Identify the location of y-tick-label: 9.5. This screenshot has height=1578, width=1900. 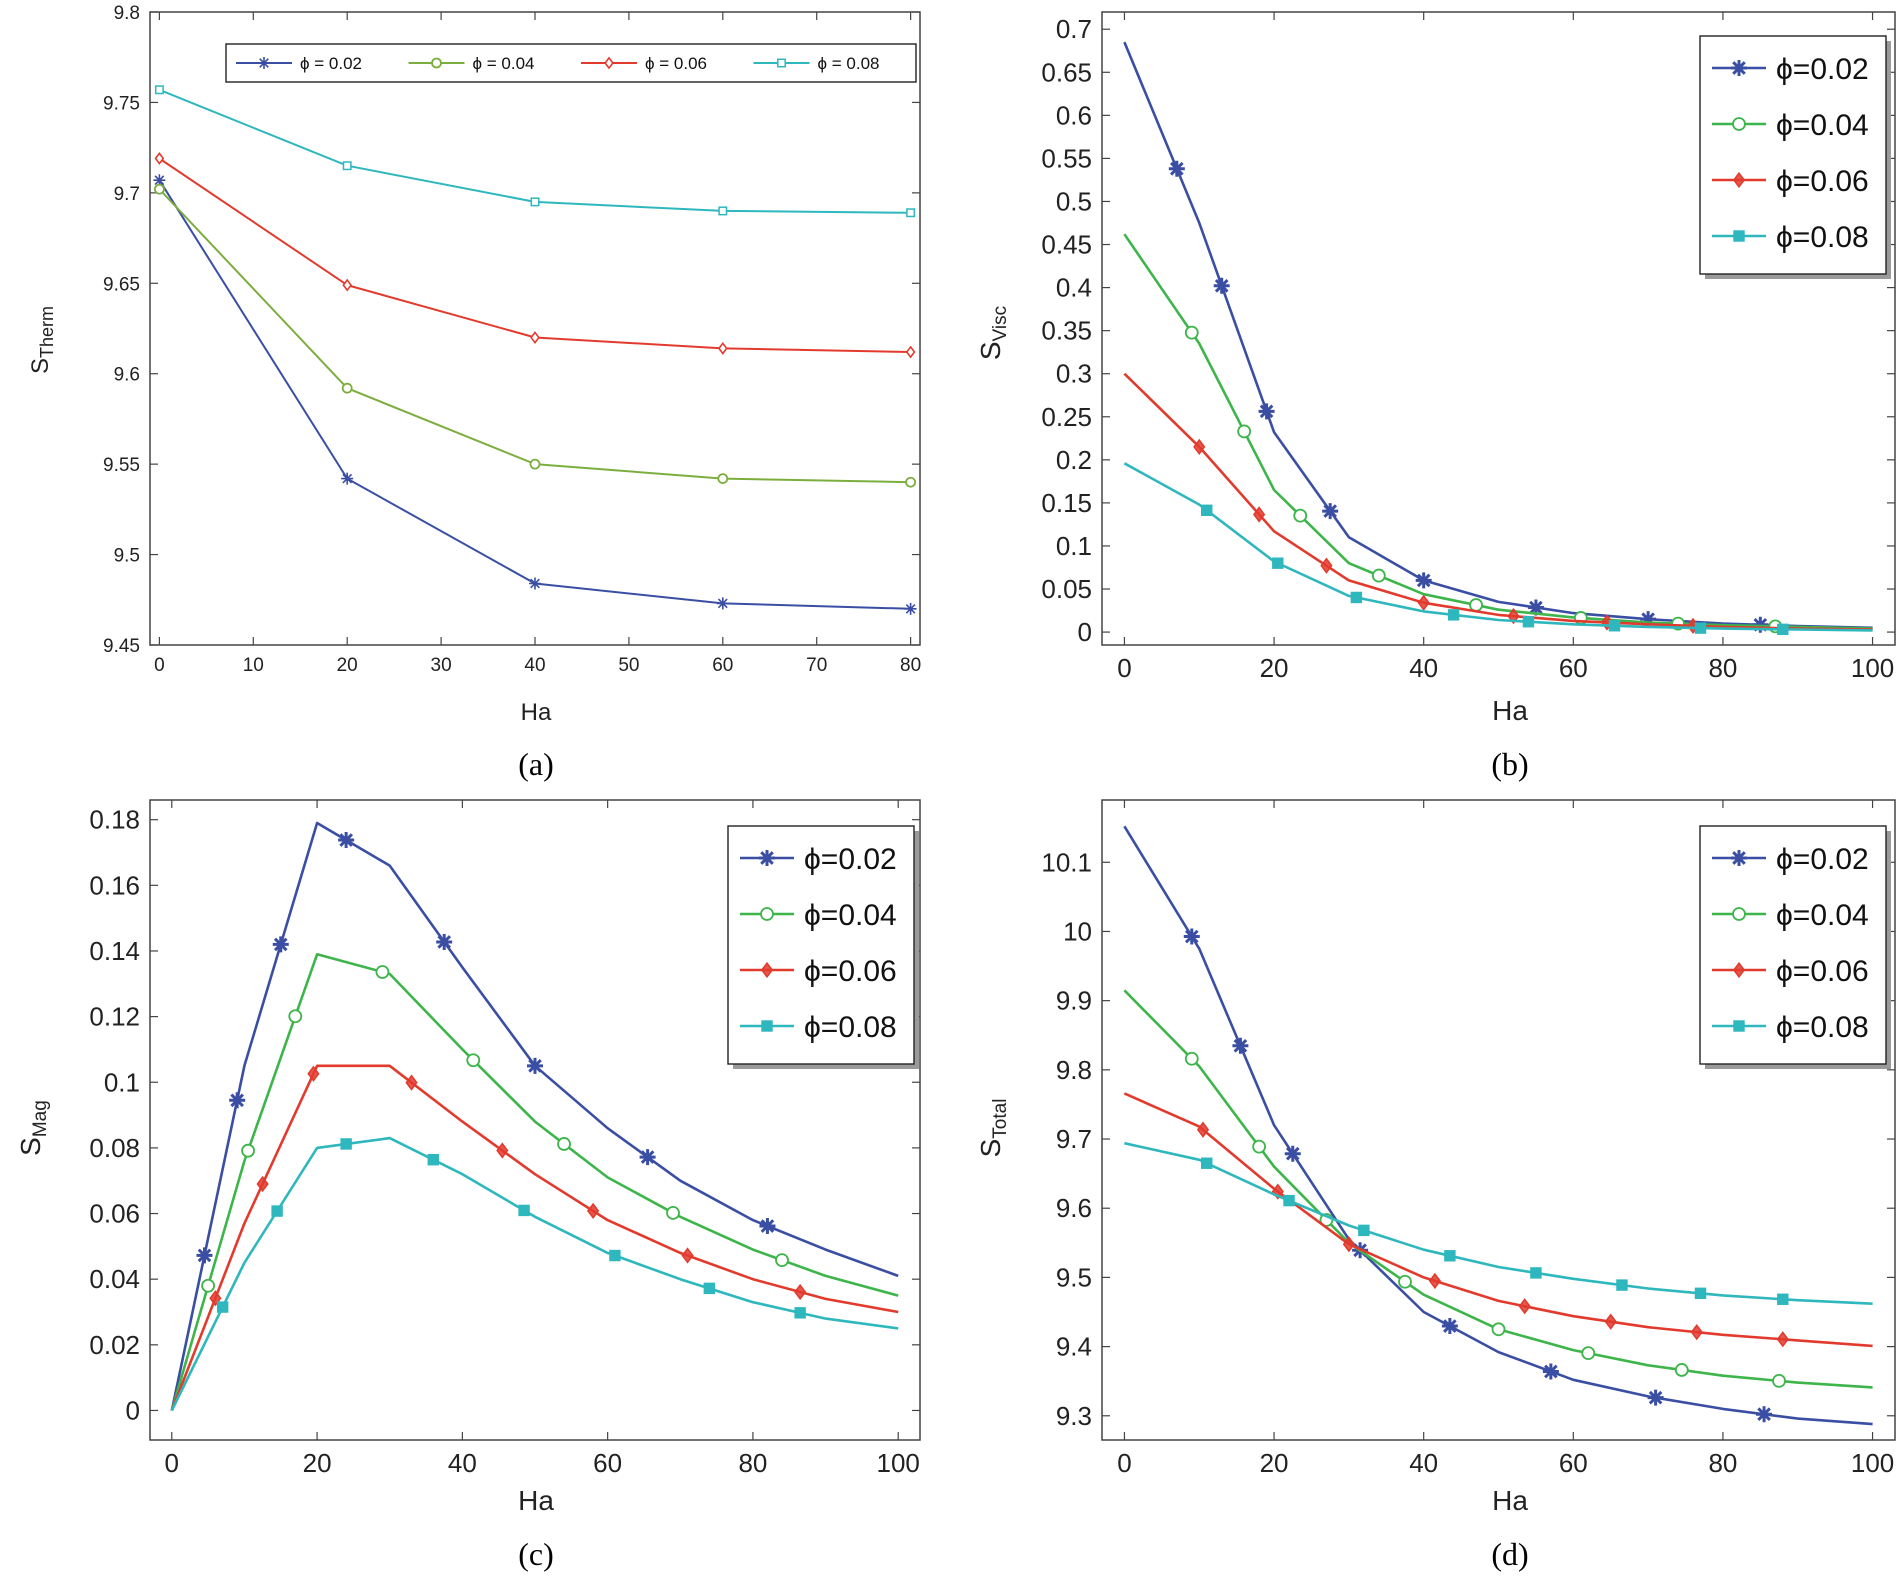
(127, 556).